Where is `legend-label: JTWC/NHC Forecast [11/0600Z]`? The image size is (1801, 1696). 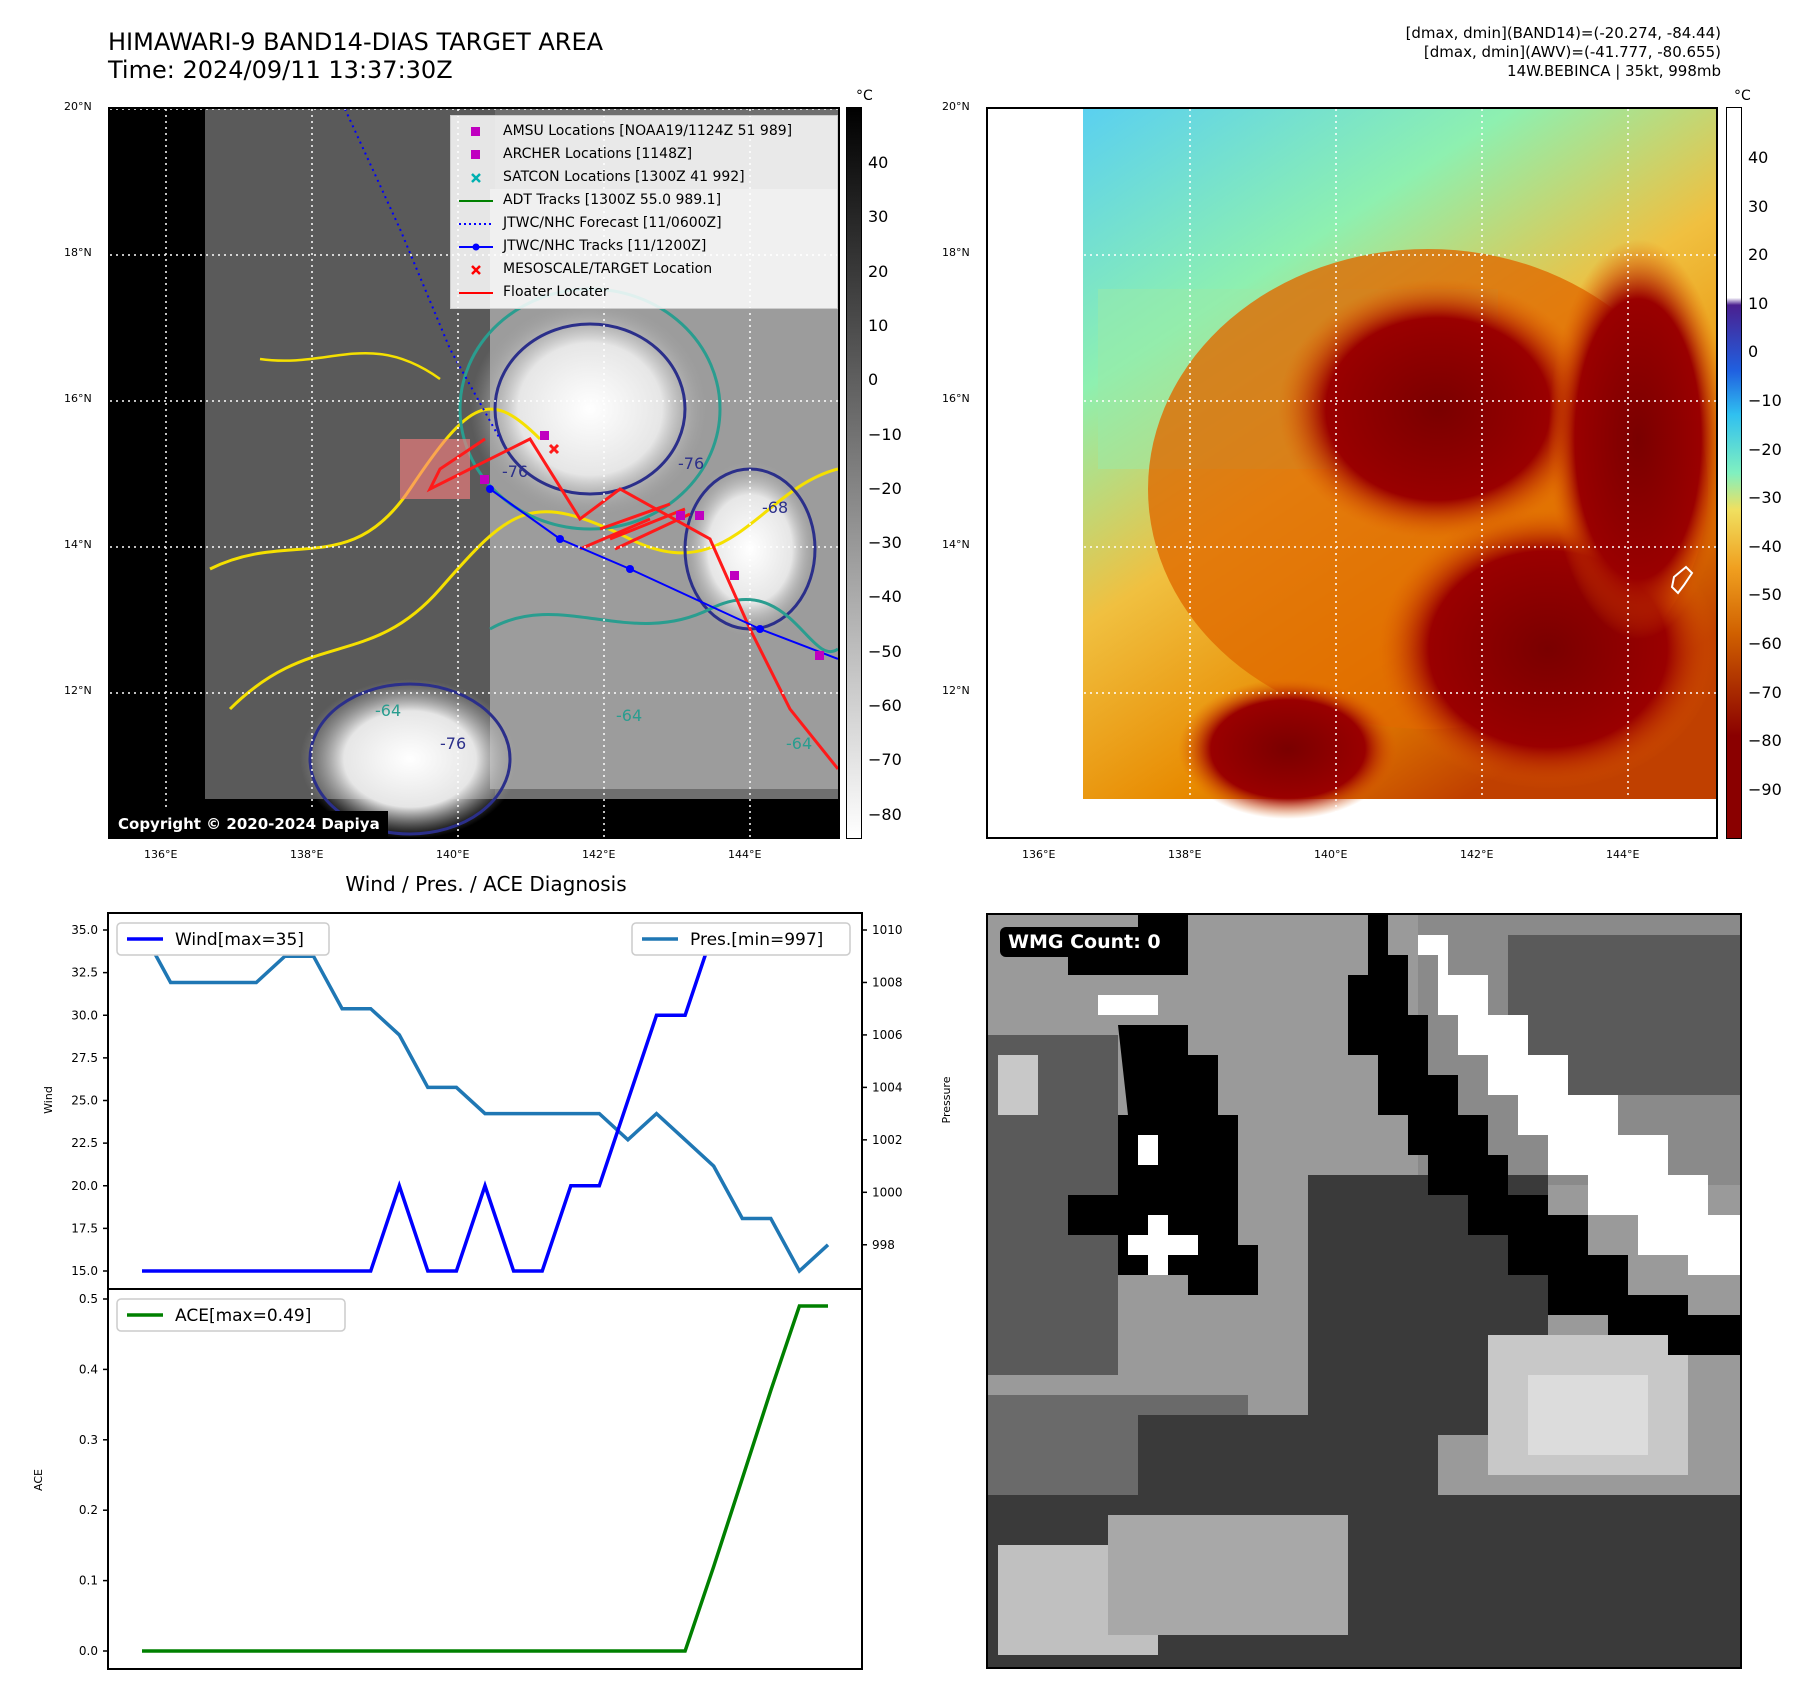 legend-label: JTWC/NHC Forecast [11/0600Z] is located at coordinates (612, 223).